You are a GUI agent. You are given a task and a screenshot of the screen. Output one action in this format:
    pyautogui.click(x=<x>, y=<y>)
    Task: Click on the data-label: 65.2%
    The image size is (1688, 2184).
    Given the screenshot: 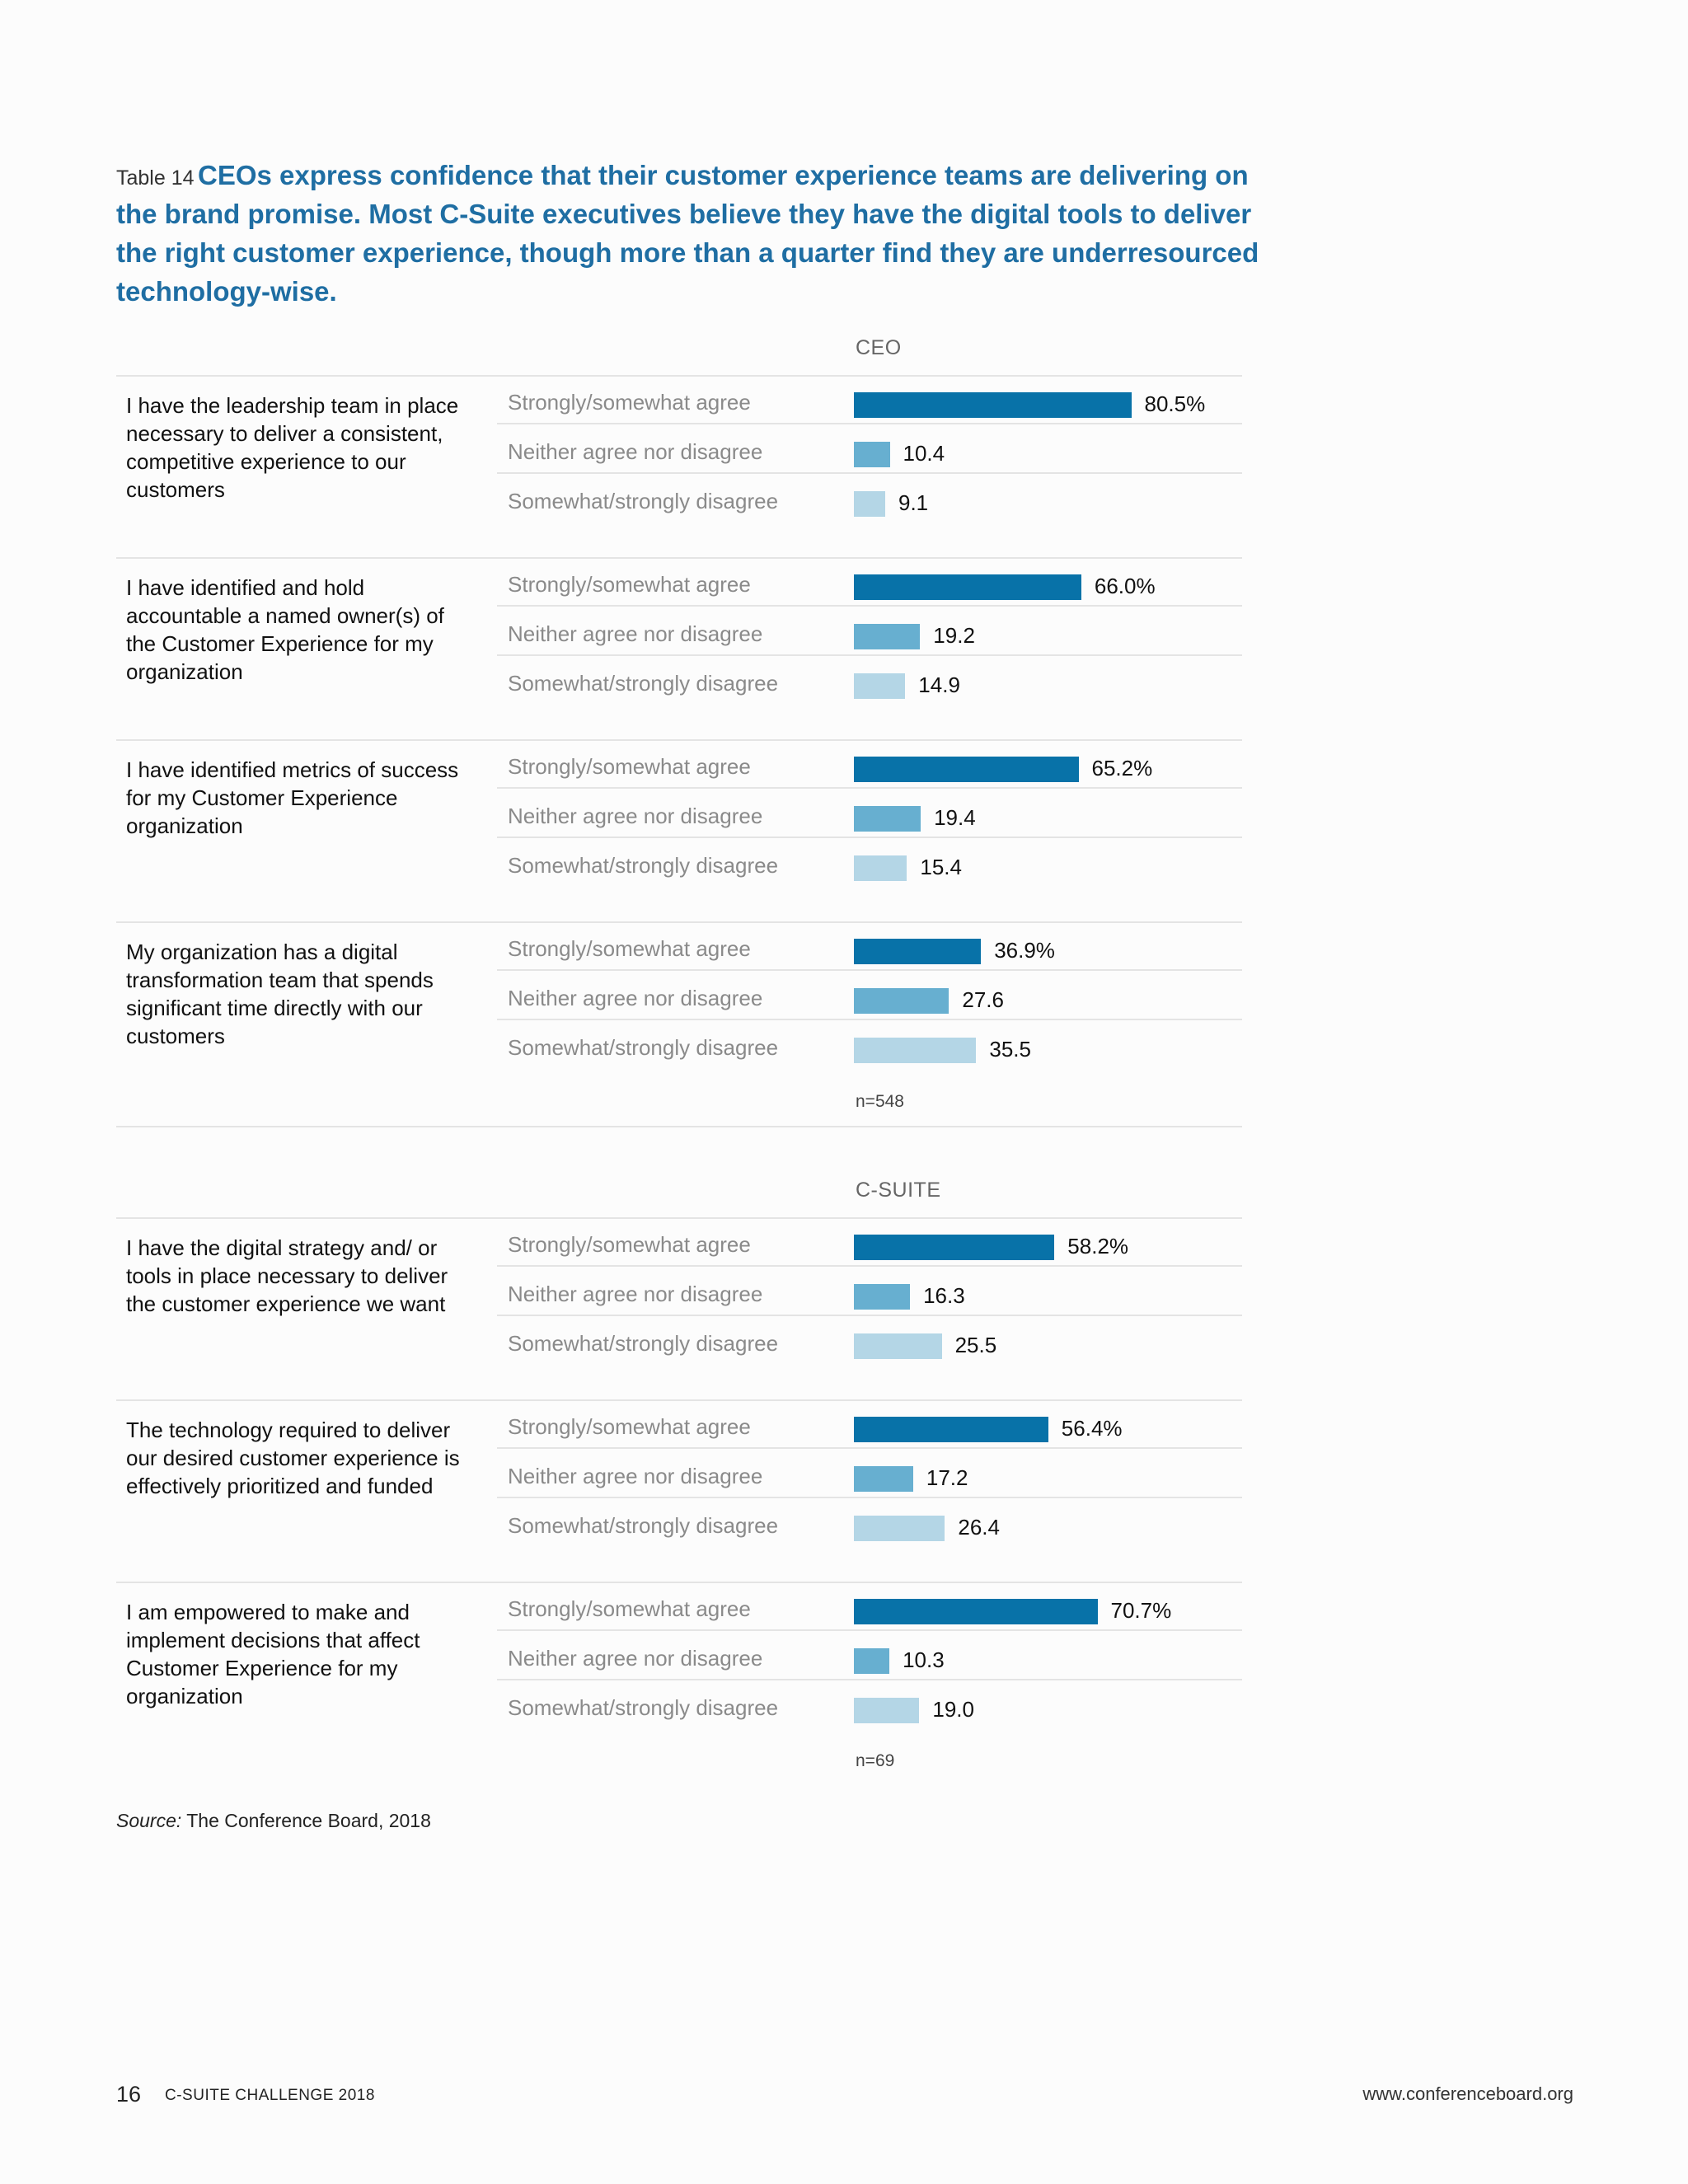 What is the action you would take?
    pyautogui.click(x=1122, y=768)
    